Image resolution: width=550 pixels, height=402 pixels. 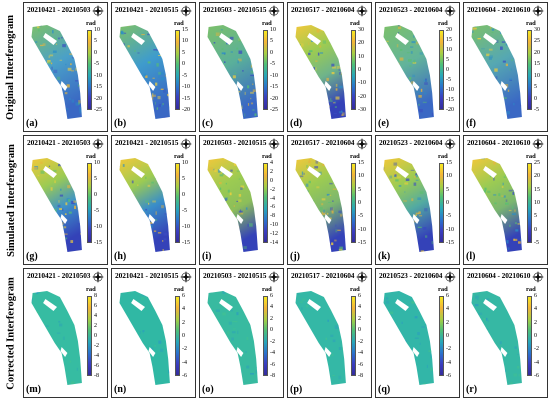 What do you see at coordinates (499, 9) in the screenshot?
I see `panel-date-range: 20210604 - 20210610` at bounding box center [499, 9].